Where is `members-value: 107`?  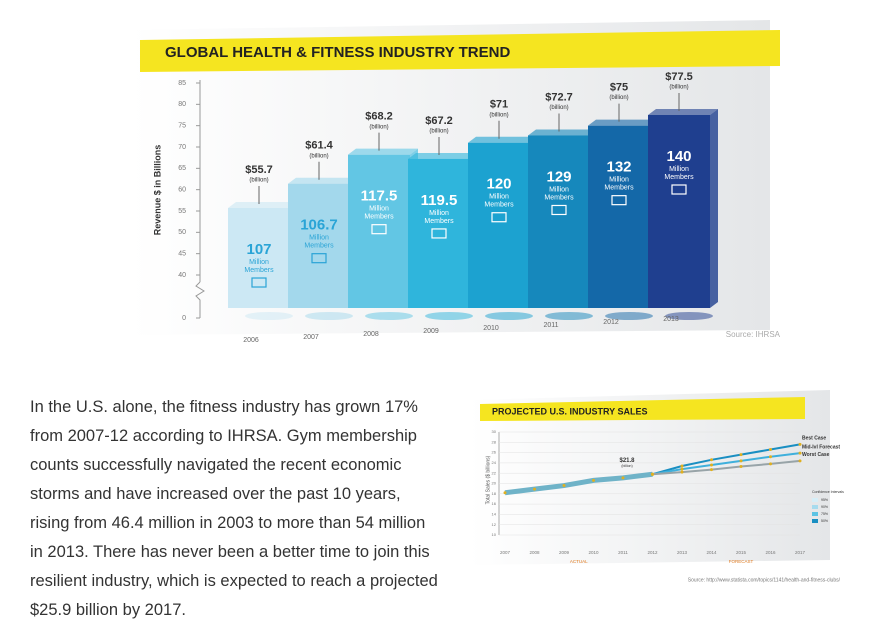
members-value: 107 is located at coordinates (258, 249).